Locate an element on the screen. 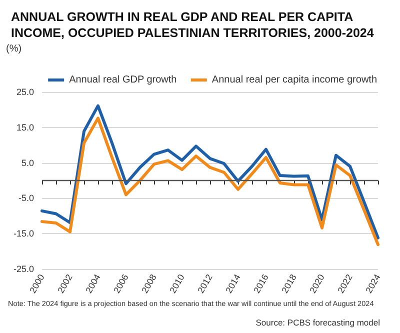  y-tick-label: -15.0 is located at coordinates (23, 233).